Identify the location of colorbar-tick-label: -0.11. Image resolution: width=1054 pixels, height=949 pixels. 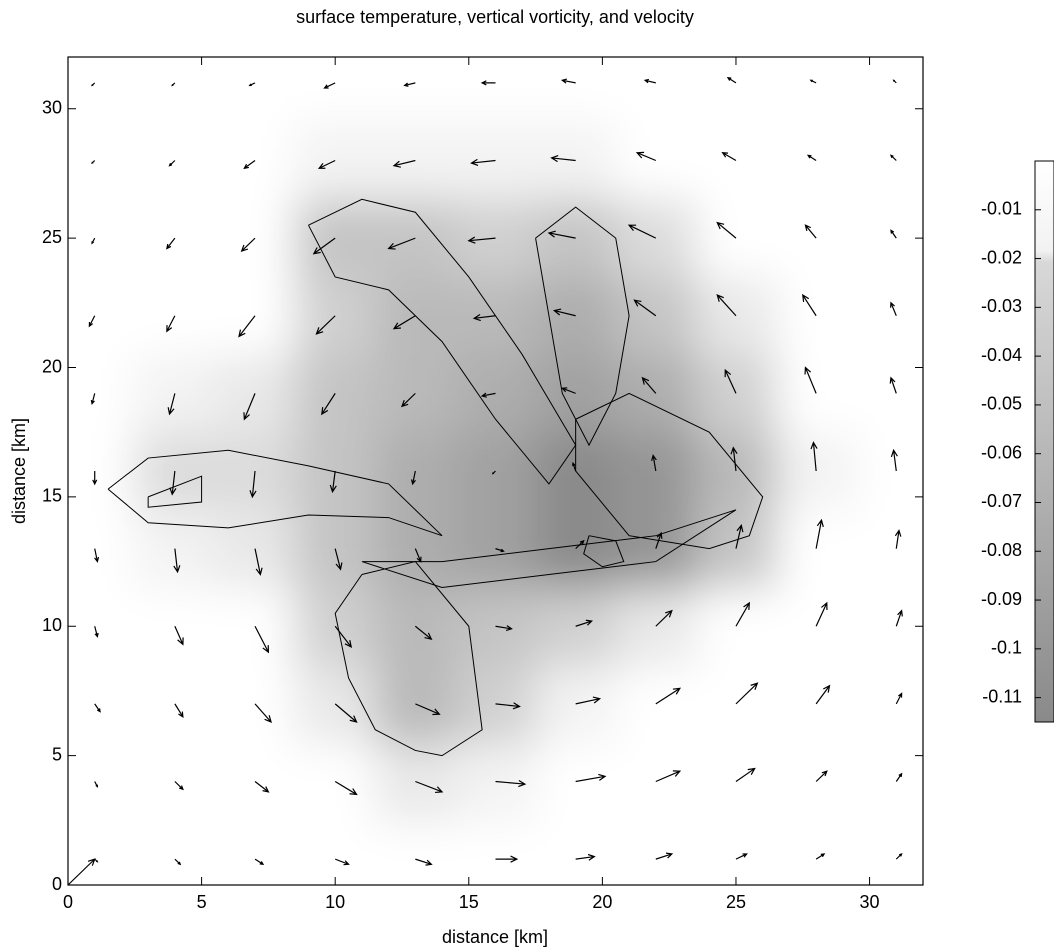
(1002, 696).